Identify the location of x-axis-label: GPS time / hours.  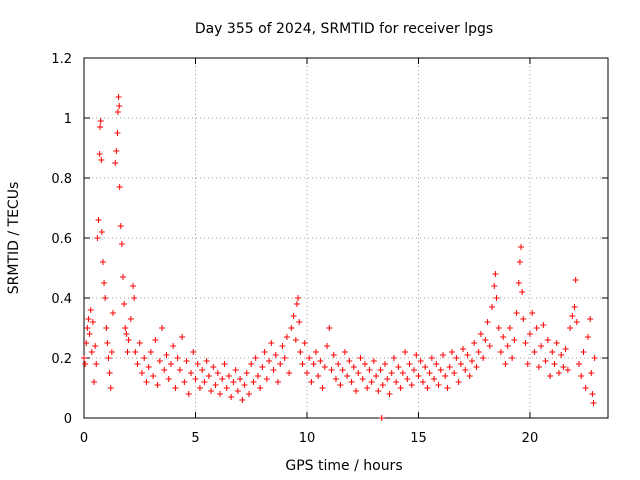
(343, 466).